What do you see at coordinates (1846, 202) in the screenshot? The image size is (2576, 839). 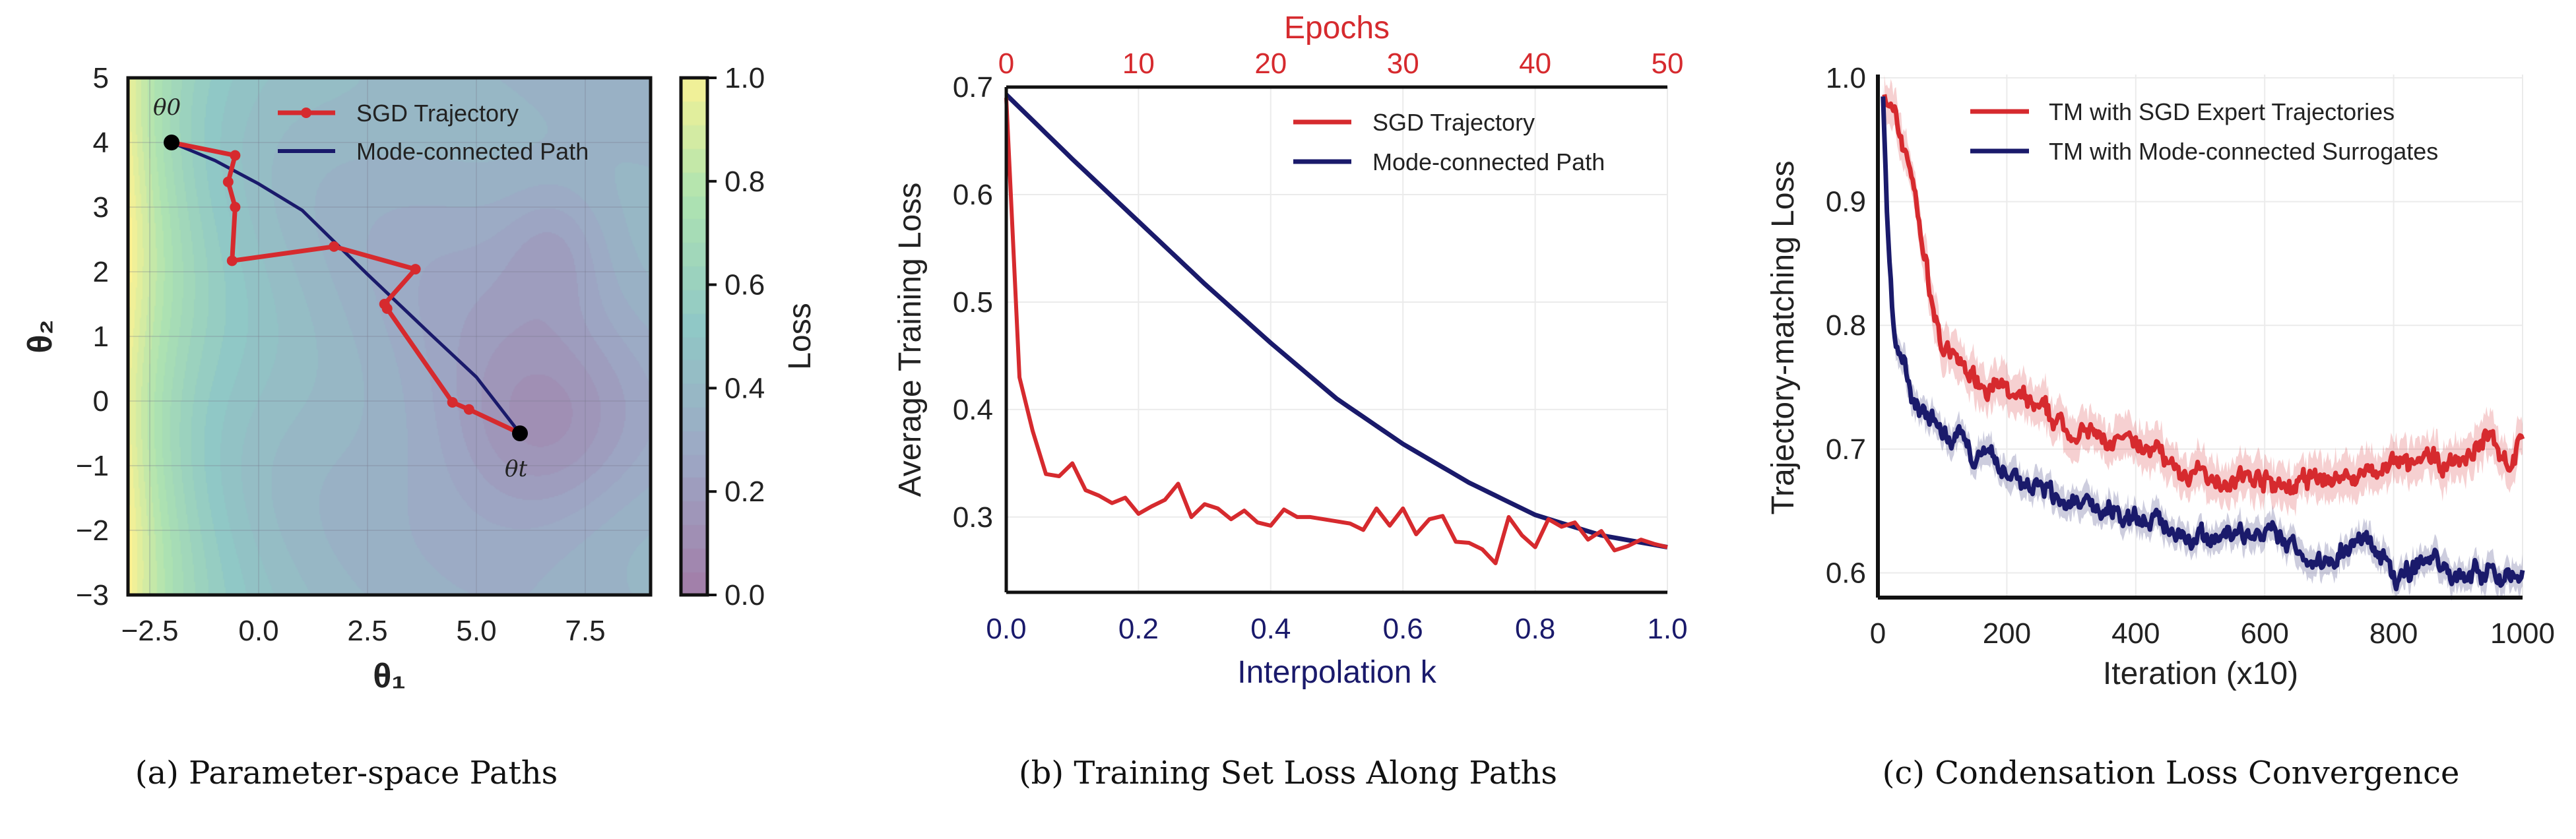 I see `y-tick-label: 0.9` at bounding box center [1846, 202].